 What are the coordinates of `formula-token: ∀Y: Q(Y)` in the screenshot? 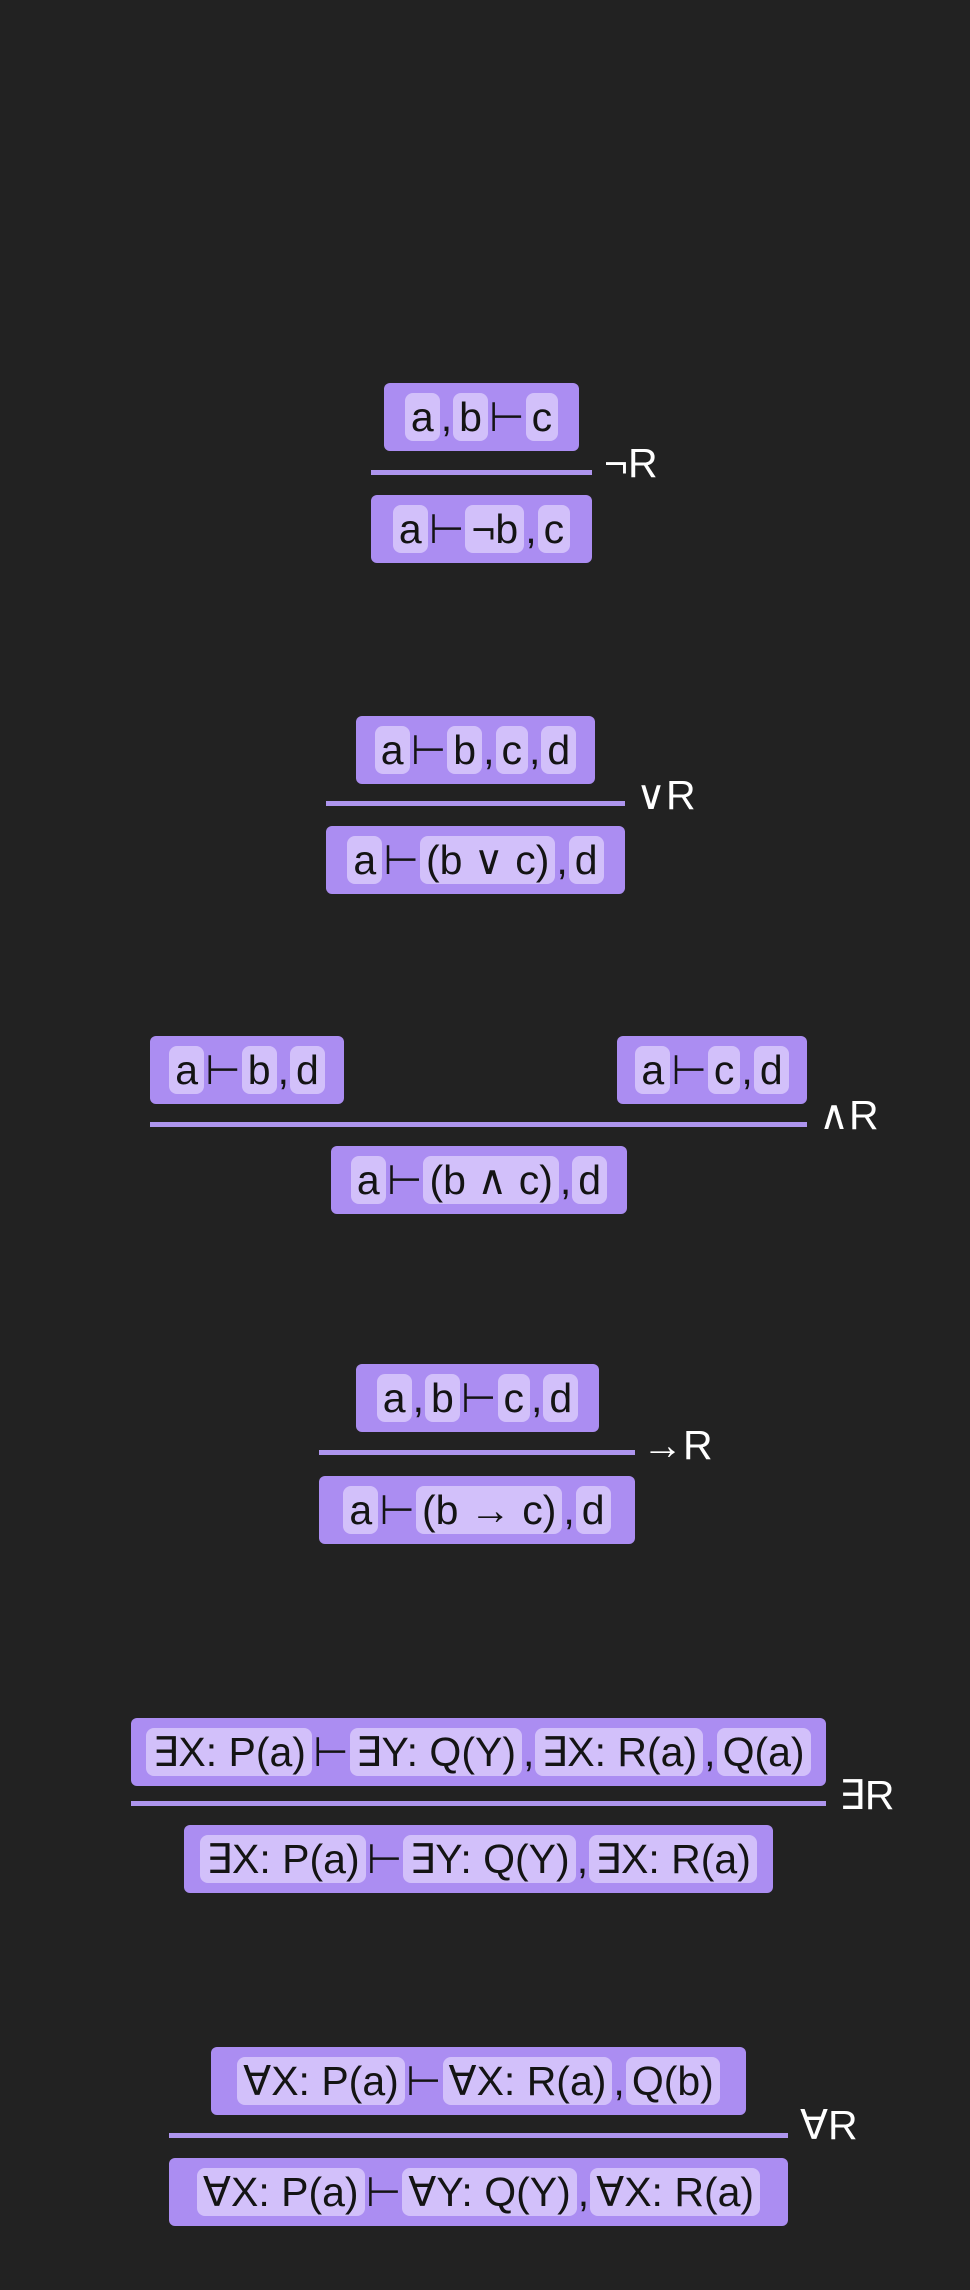 It's located at (489, 2192).